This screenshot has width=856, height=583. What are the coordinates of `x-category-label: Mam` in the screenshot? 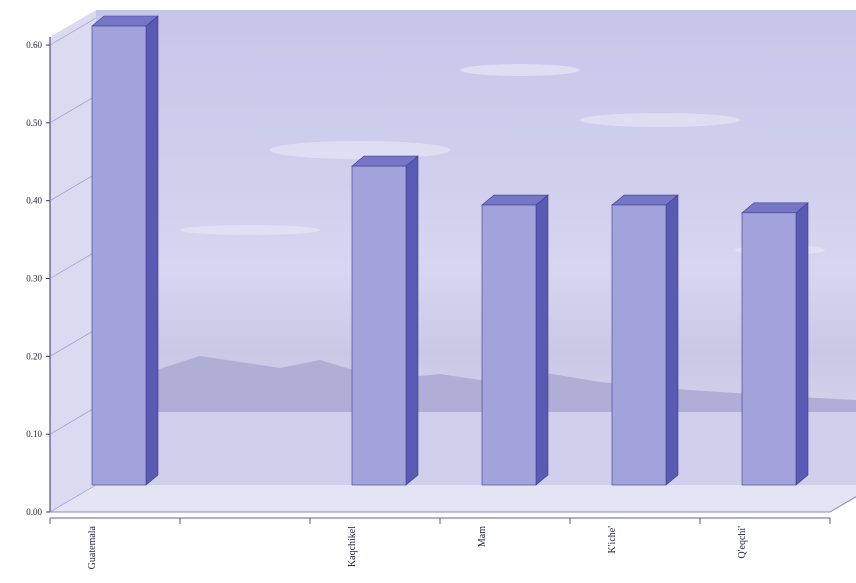 It's located at (482, 536).